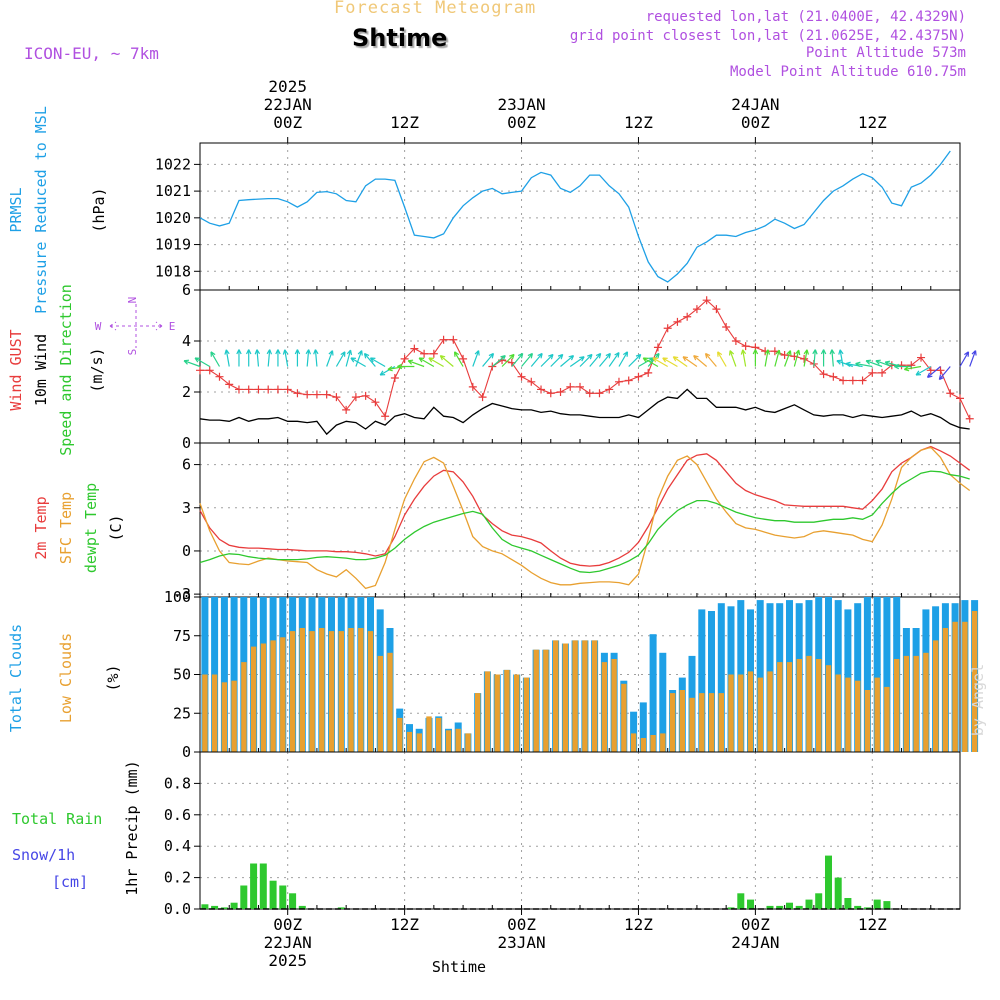 The height and width of the screenshot is (1000, 1000). What do you see at coordinates (97, 369) in the screenshot?
I see `wind-axis-label: (m/s)` at bounding box center [97, 369].